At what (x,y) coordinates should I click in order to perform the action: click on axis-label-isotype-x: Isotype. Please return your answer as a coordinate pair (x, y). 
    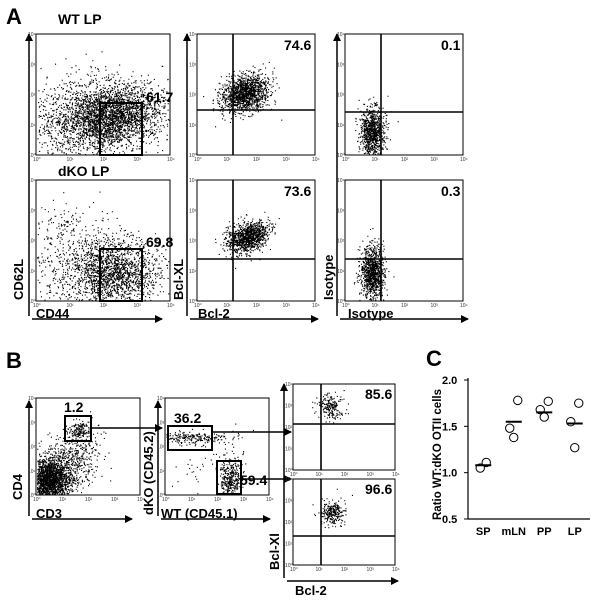
    Looking at the image, I should click on (371, 313).